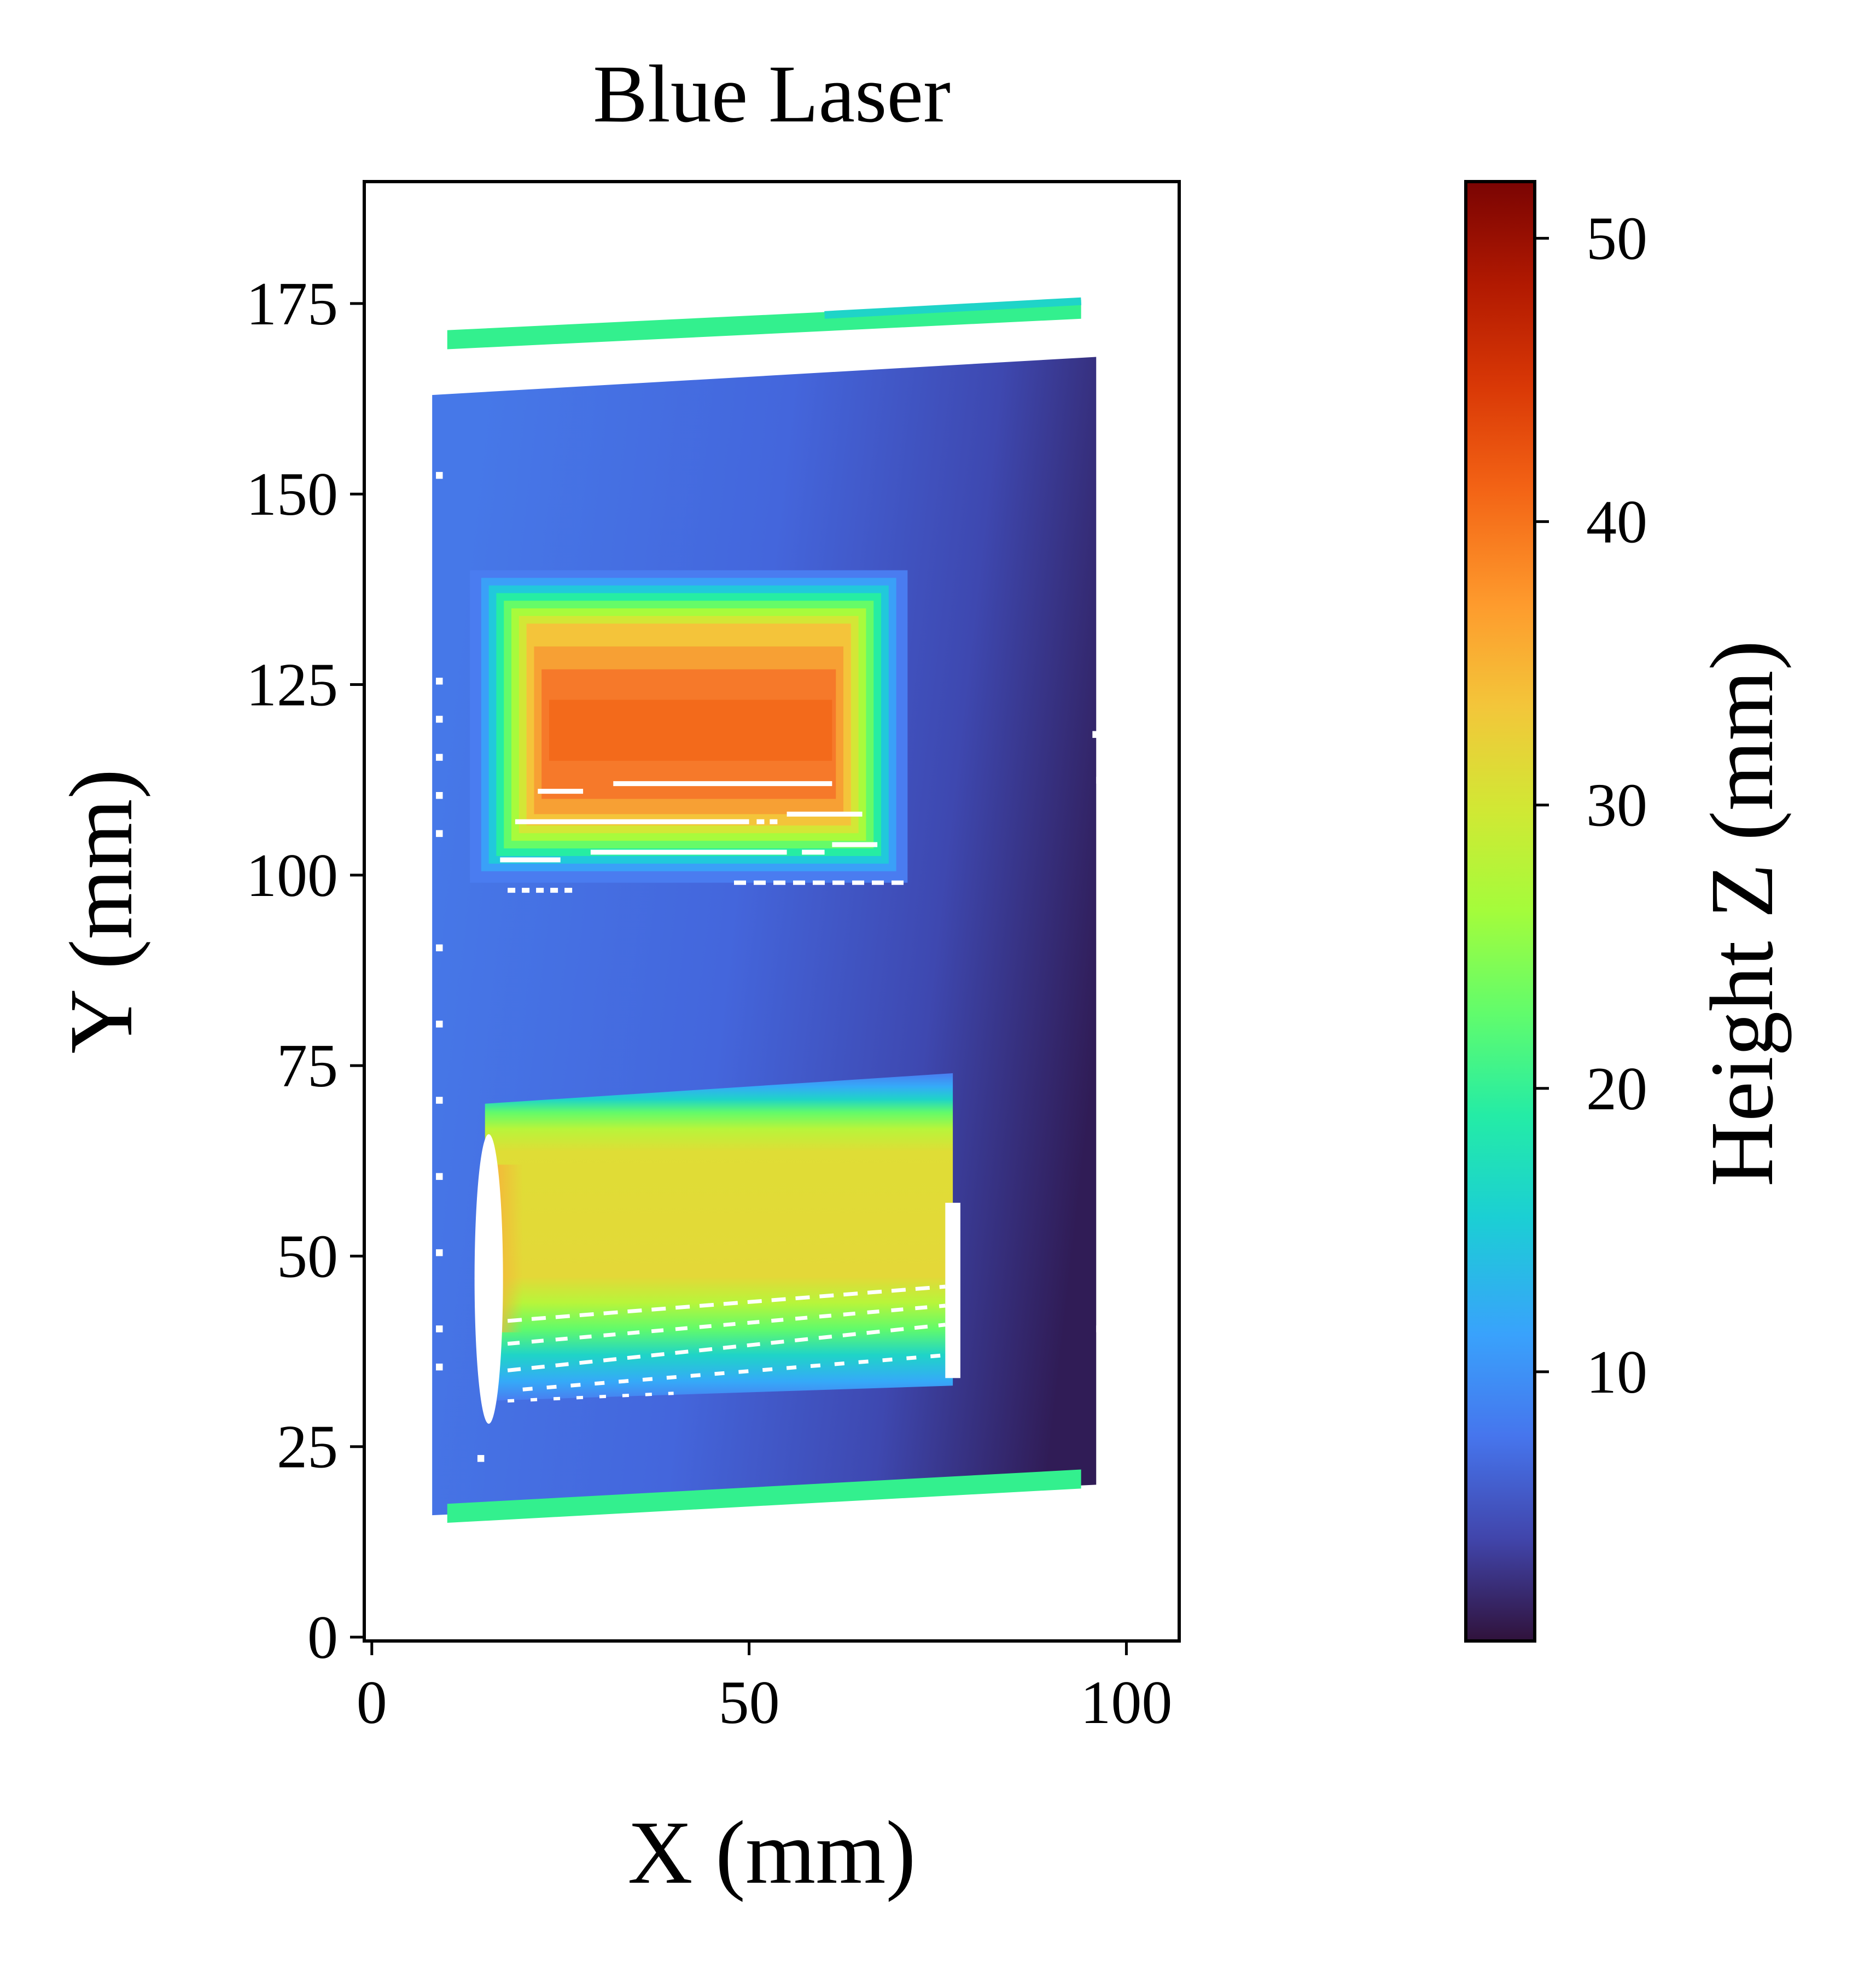  I want to click on colorbar-label: Height Z (mm), so click(1742, 914).